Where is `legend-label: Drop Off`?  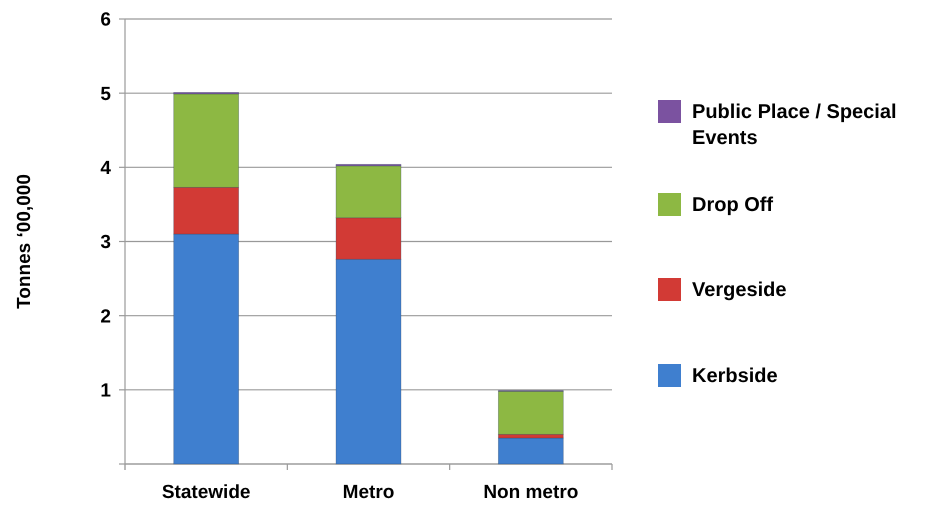 legend-label: Drop Off is located at coordinates (733, 205).